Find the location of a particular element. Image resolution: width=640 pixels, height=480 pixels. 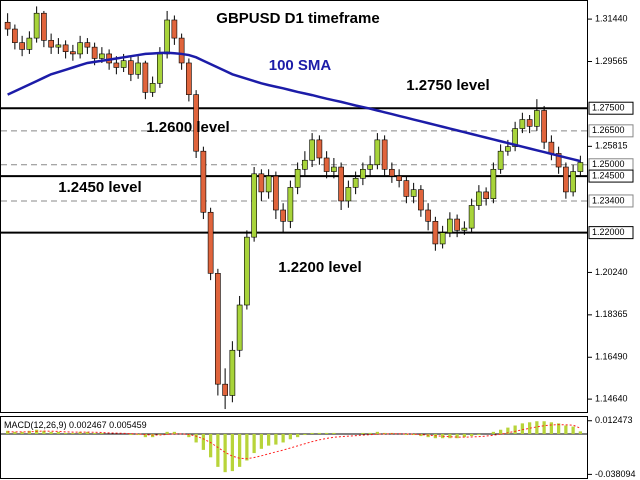

level-label: 1.23400 is located at coordinates (608, 200).